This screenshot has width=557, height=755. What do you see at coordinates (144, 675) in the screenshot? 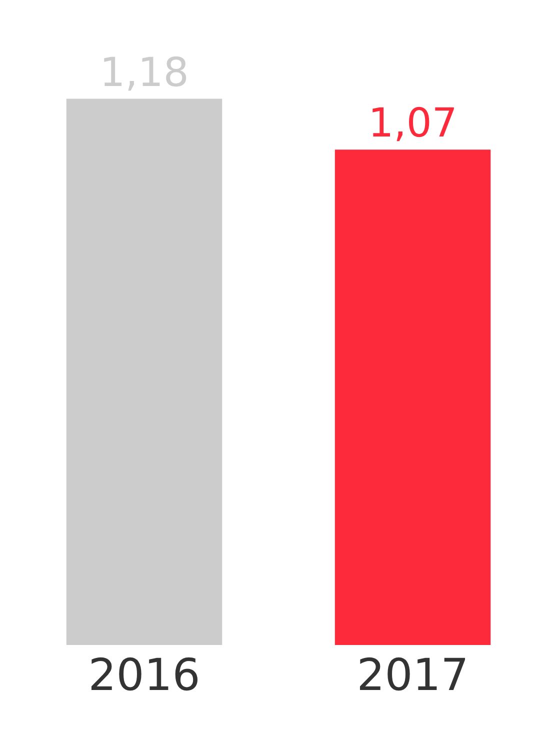
I see `x-tick-label: 2016` at bounding box center [144, 675].